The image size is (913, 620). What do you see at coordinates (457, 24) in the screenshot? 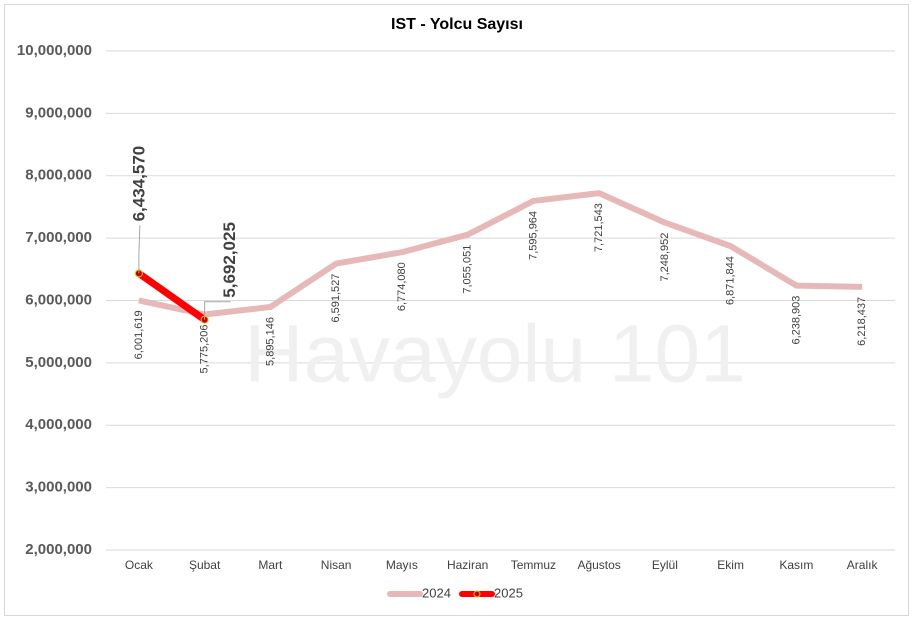
I see `chart-title: IST - Yolcu Sayısı` at bounding box center [457, 24].